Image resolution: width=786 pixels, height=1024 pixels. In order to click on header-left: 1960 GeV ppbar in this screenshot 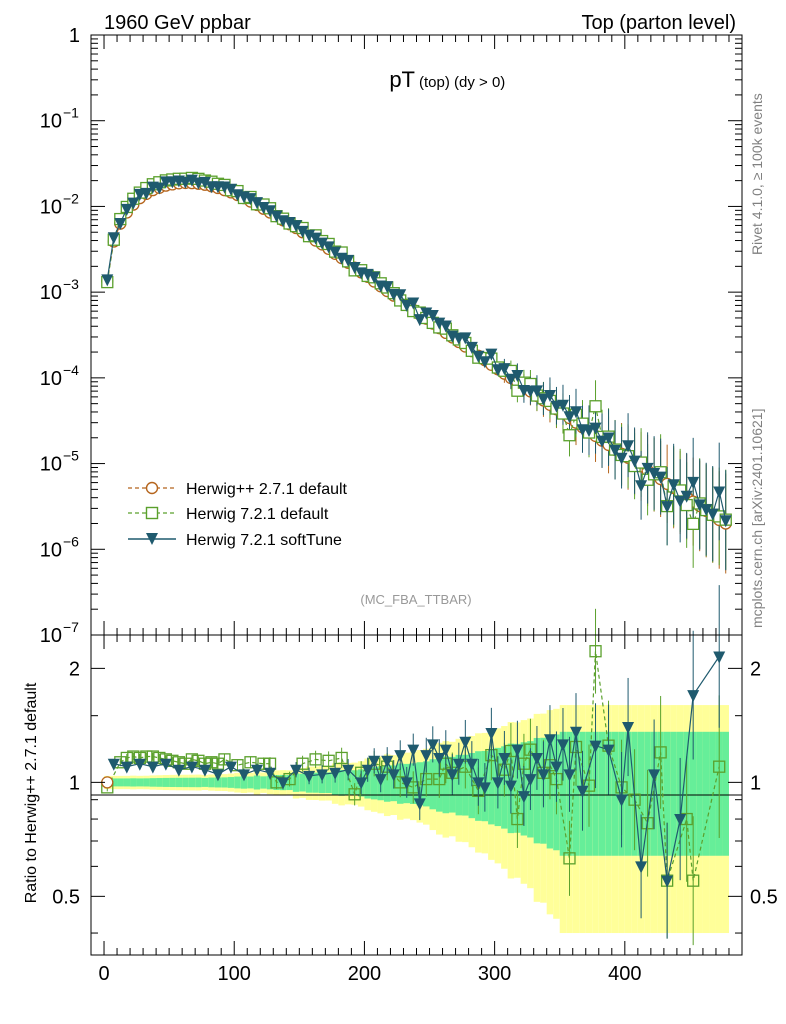, I will do `click(177, 23)`.